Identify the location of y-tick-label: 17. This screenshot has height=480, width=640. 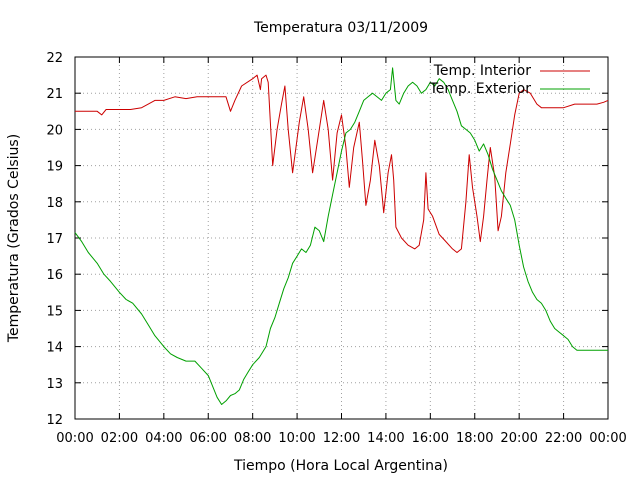
(54, 239).